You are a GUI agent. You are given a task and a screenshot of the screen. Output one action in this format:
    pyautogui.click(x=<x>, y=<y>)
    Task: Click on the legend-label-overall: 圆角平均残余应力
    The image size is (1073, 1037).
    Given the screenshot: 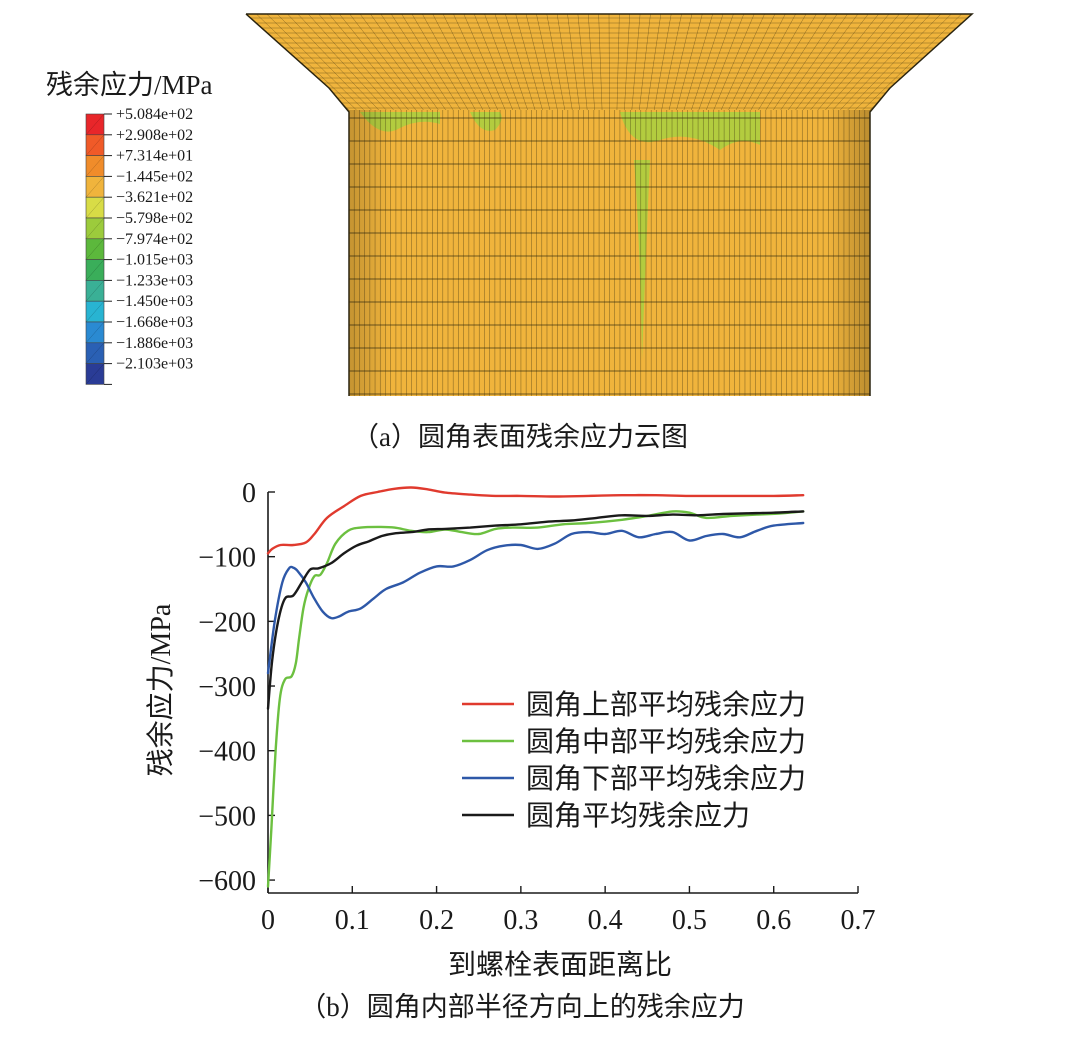 What is the action you would take?
    pyautogui.click(x=638, y=816)
    